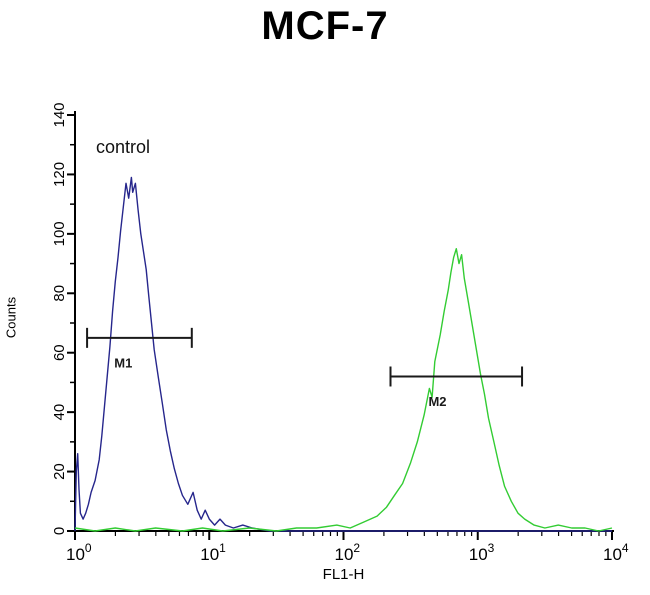 The height and width of the screenshot is (595, 650). What do you see at coordinates (59, 174) in the screenshot?
I see `y-tick-label: 120` at bounding box center [59, 174].